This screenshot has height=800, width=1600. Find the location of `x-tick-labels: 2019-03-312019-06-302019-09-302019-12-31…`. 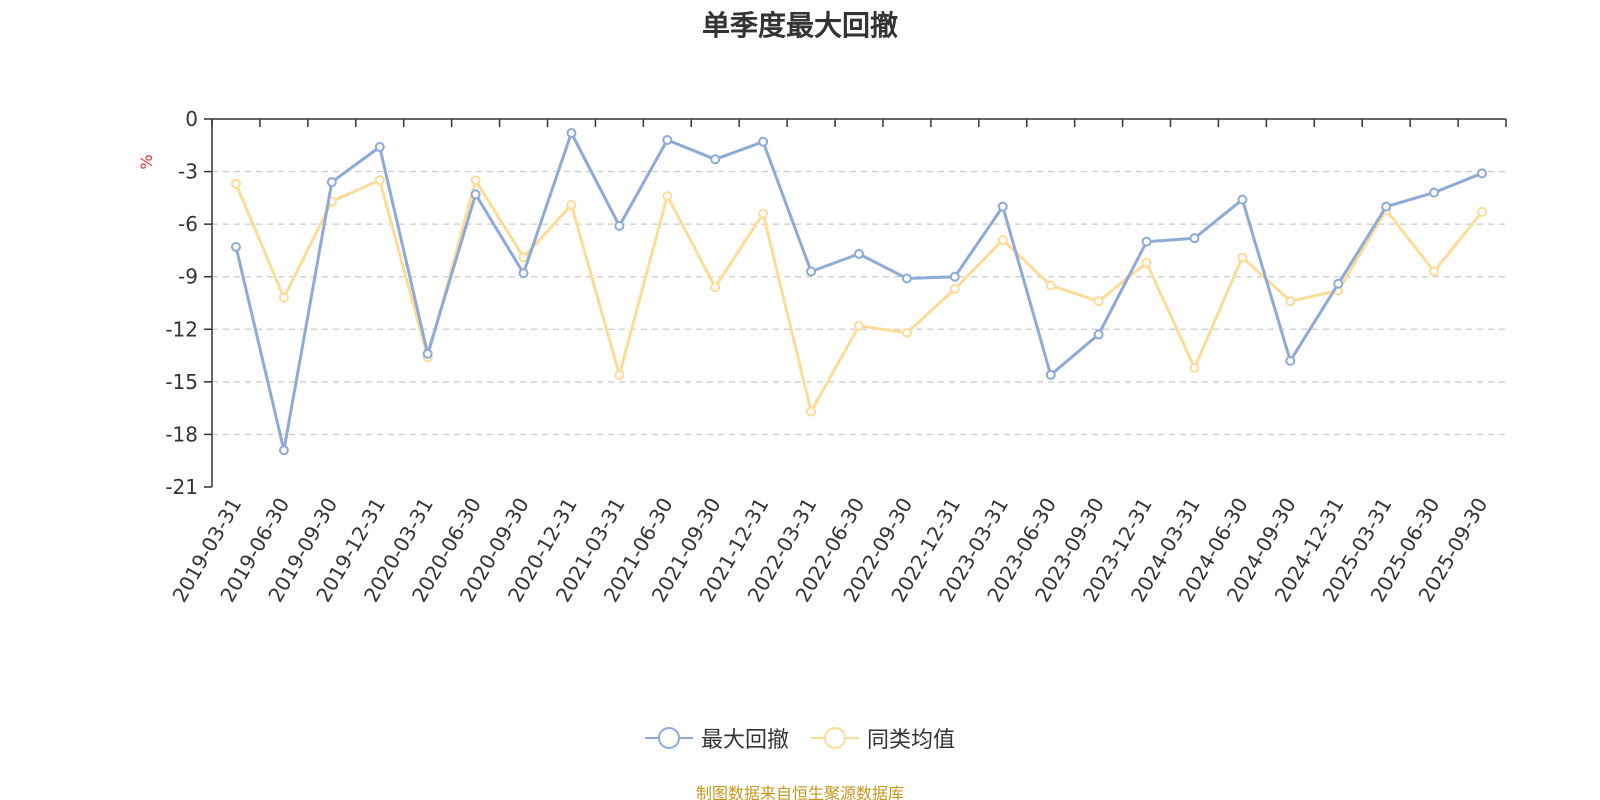

x-tick-labels: 2019-03-312019-06-302019-09-302019-12-31… is located at coordinates (829, 549).